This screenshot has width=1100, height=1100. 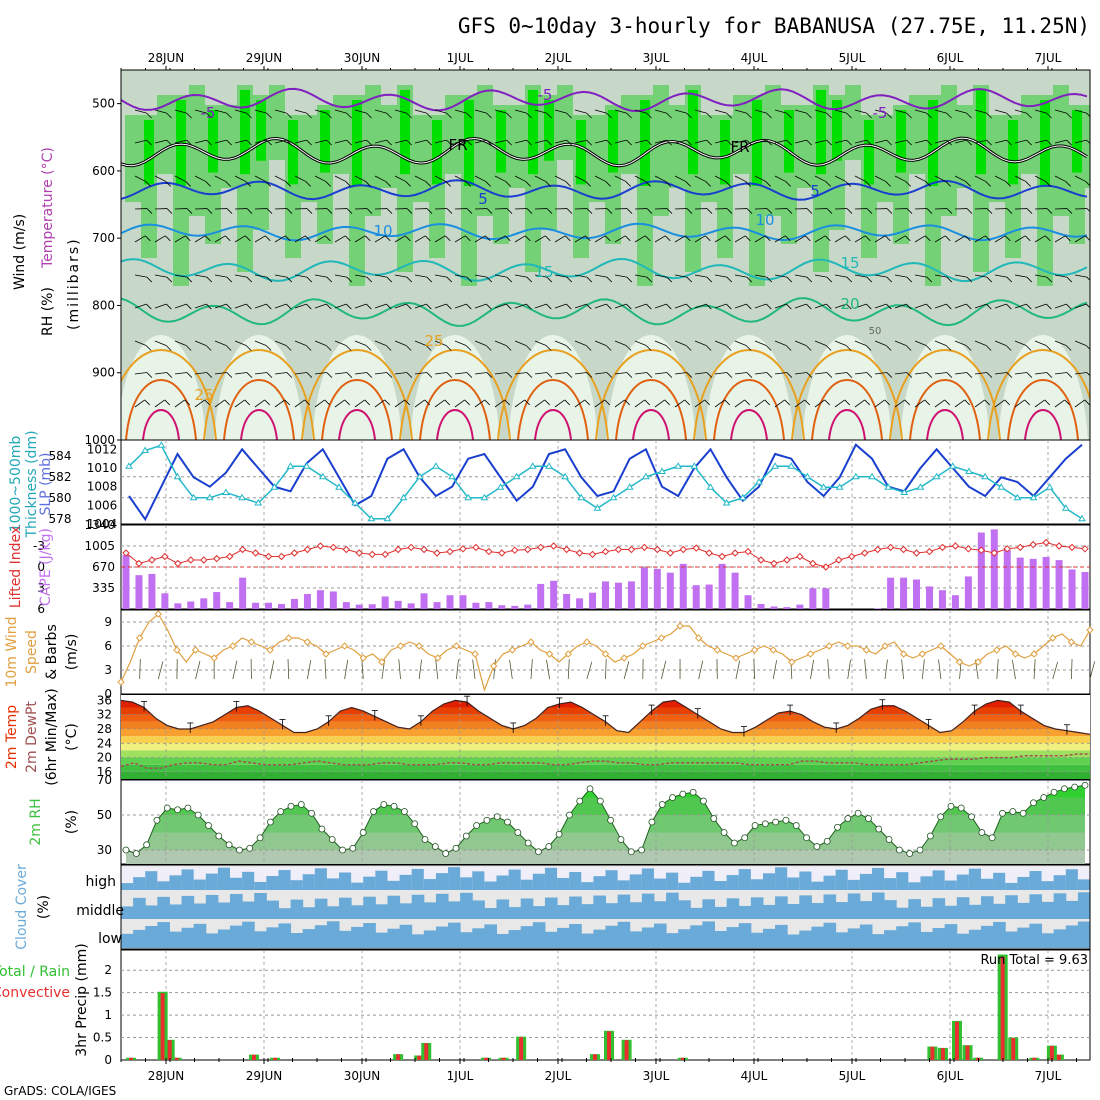 I want to click on cloud-panel: high middle low Cloud Cover (%), so click(x=552, y=907).